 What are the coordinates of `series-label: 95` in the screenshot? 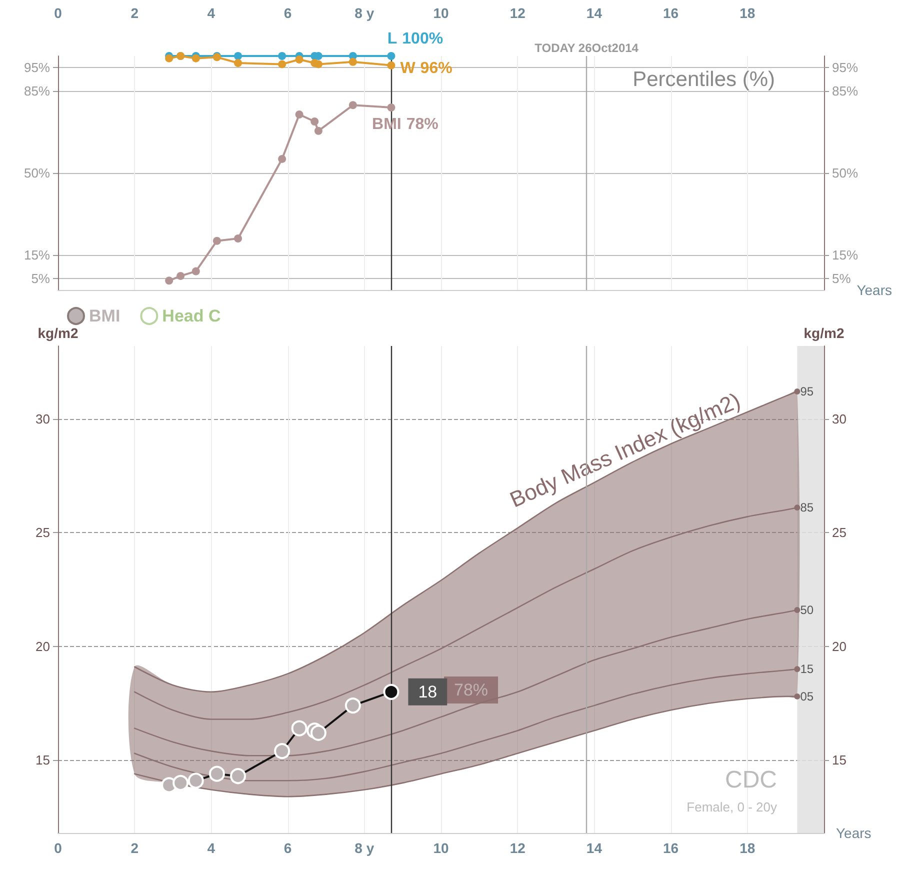 It's located at (807, 391).